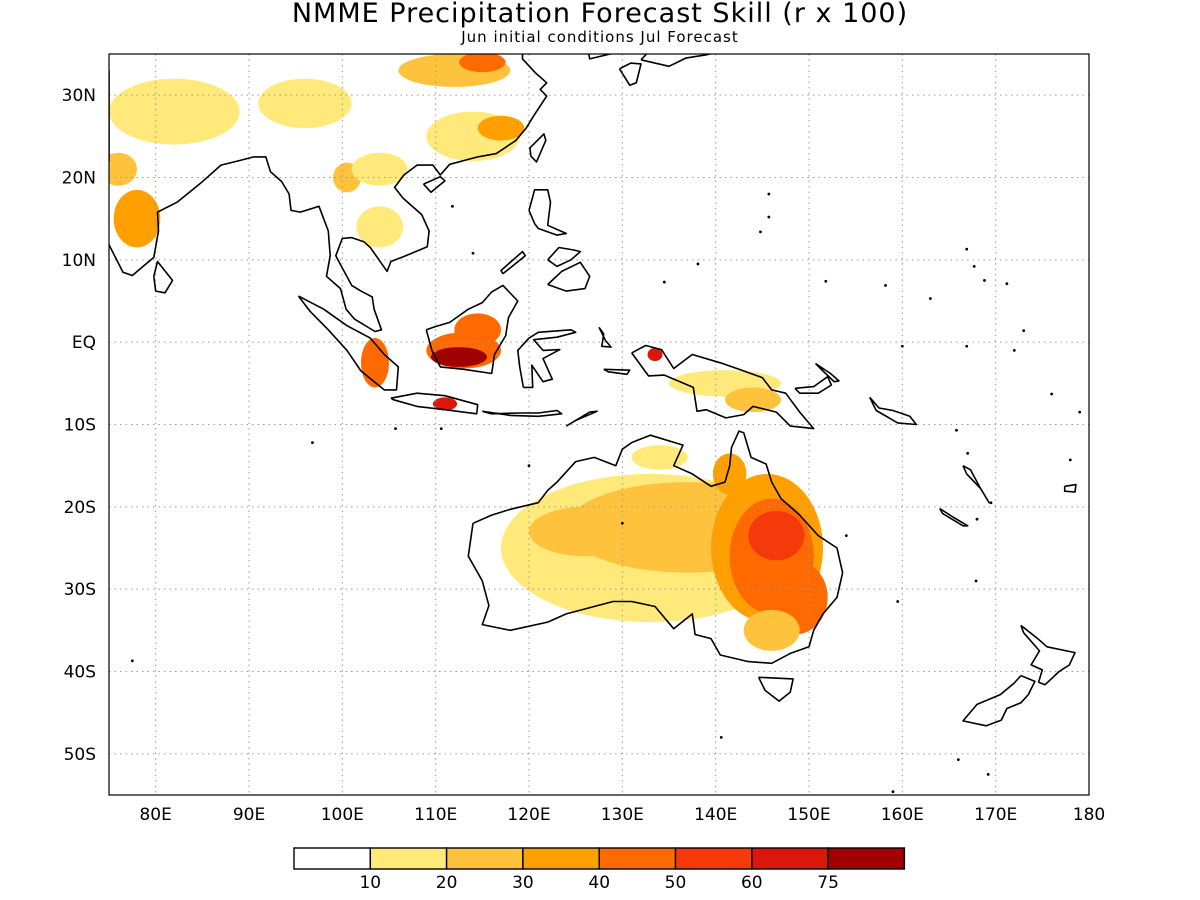  Describe the element at coordinates (828, 883) in the screenshot. I see `legend-label: 75` at that location.